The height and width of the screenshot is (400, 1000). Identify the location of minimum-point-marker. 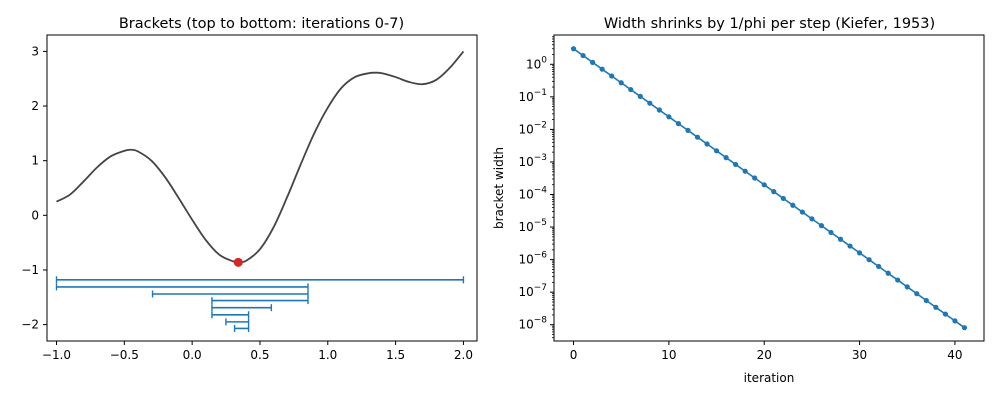
(238, 262).